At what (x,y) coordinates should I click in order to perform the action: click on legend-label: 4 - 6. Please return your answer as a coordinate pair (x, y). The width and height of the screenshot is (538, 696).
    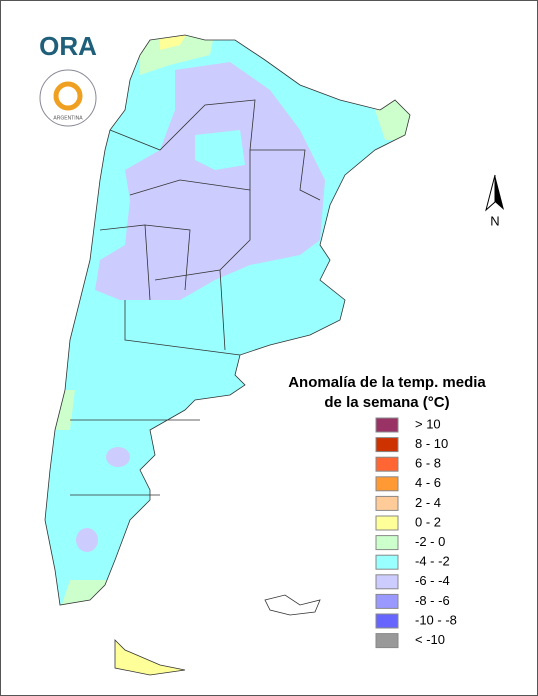
    Looking at the image, I should click on (428, 482).